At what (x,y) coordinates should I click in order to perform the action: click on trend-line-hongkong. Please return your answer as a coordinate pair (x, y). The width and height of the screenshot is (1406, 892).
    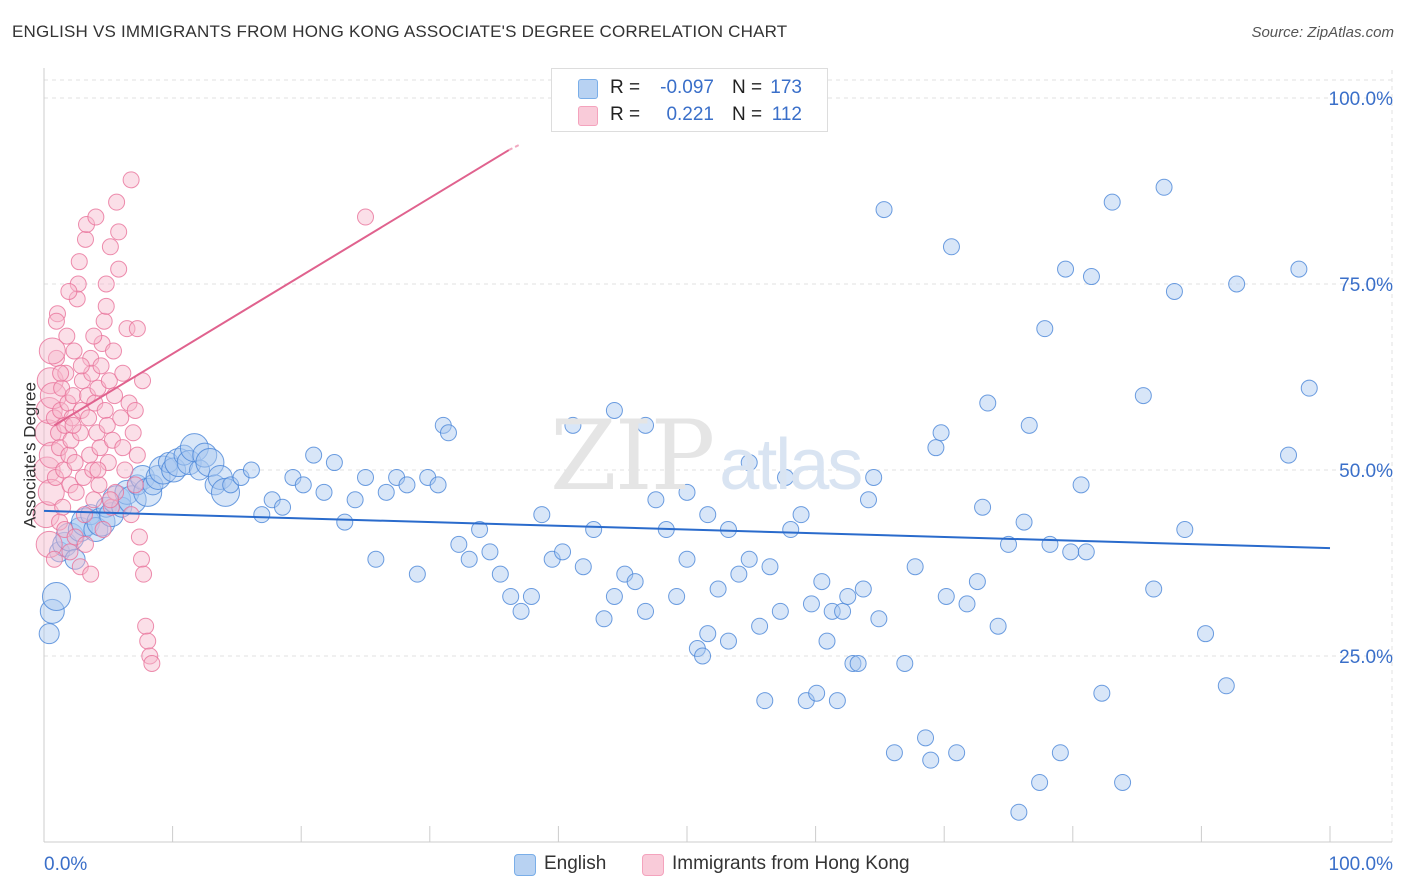
    Looking at the image, I should click on (281, 288).